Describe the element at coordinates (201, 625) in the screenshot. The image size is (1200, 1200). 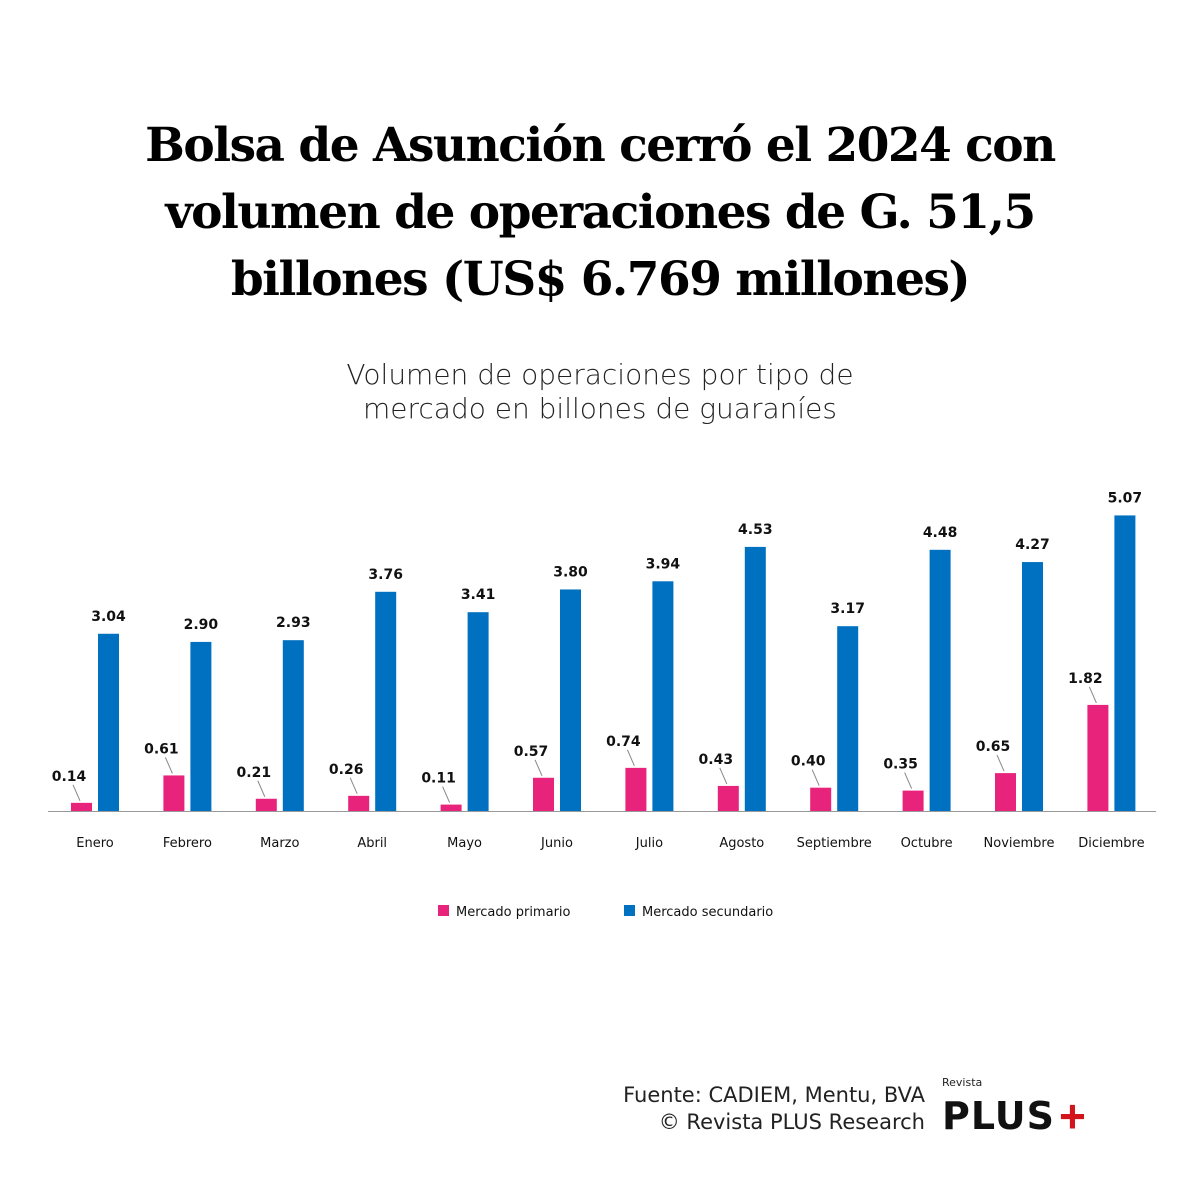
I see `data-label-secondary: 2.90` at that location.